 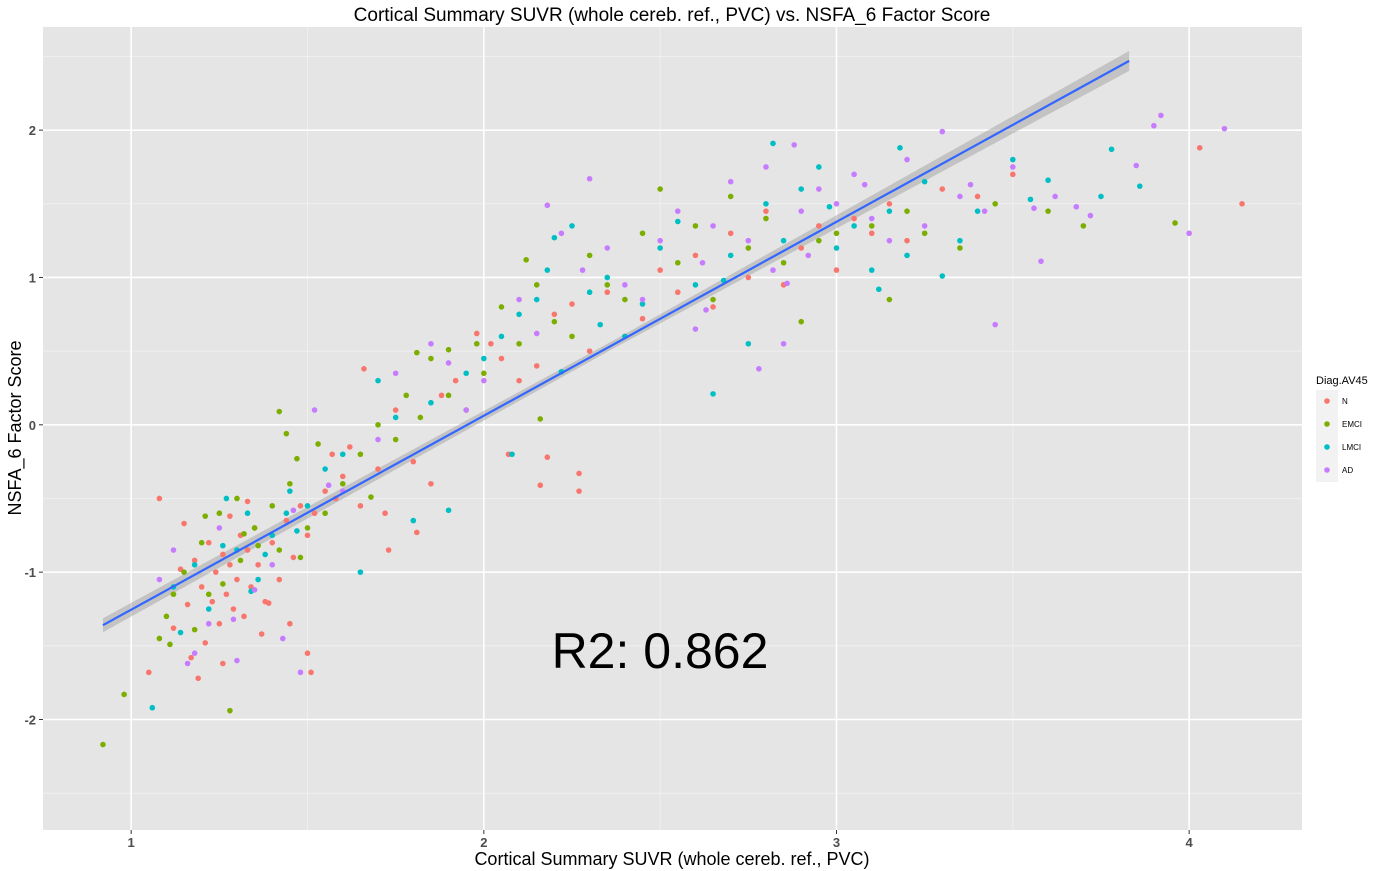 What do you see at coordinates (660, 651) in the screenshot?
I see `r2-annotation: R2: 0.862` at bounding box center [660, 651].